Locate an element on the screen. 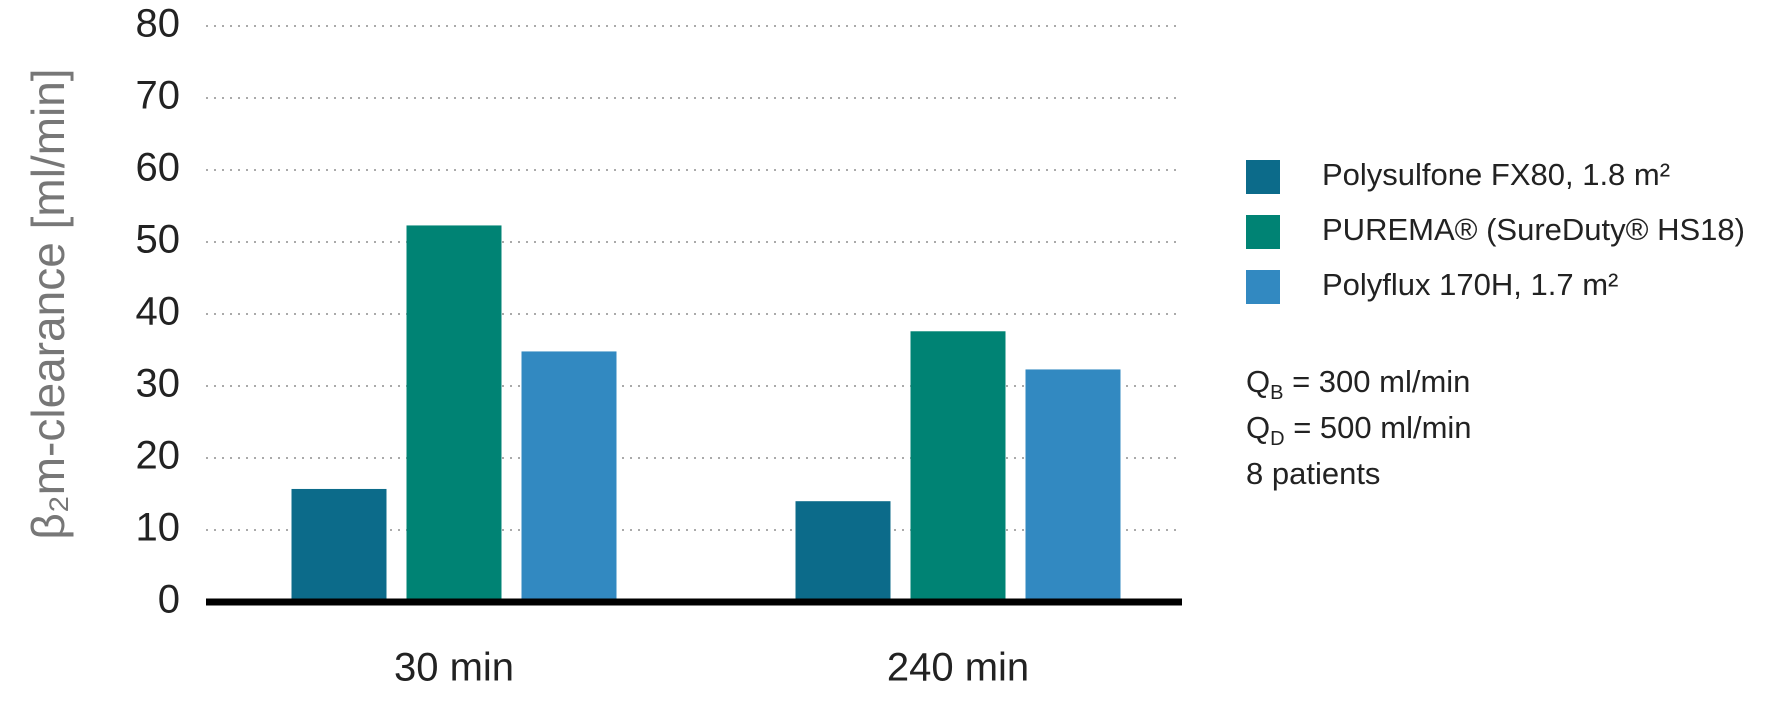 The height and width of the screenshot is (704, 1765). note: QD = 500 ml/min is located at coordinates (1359, 430).